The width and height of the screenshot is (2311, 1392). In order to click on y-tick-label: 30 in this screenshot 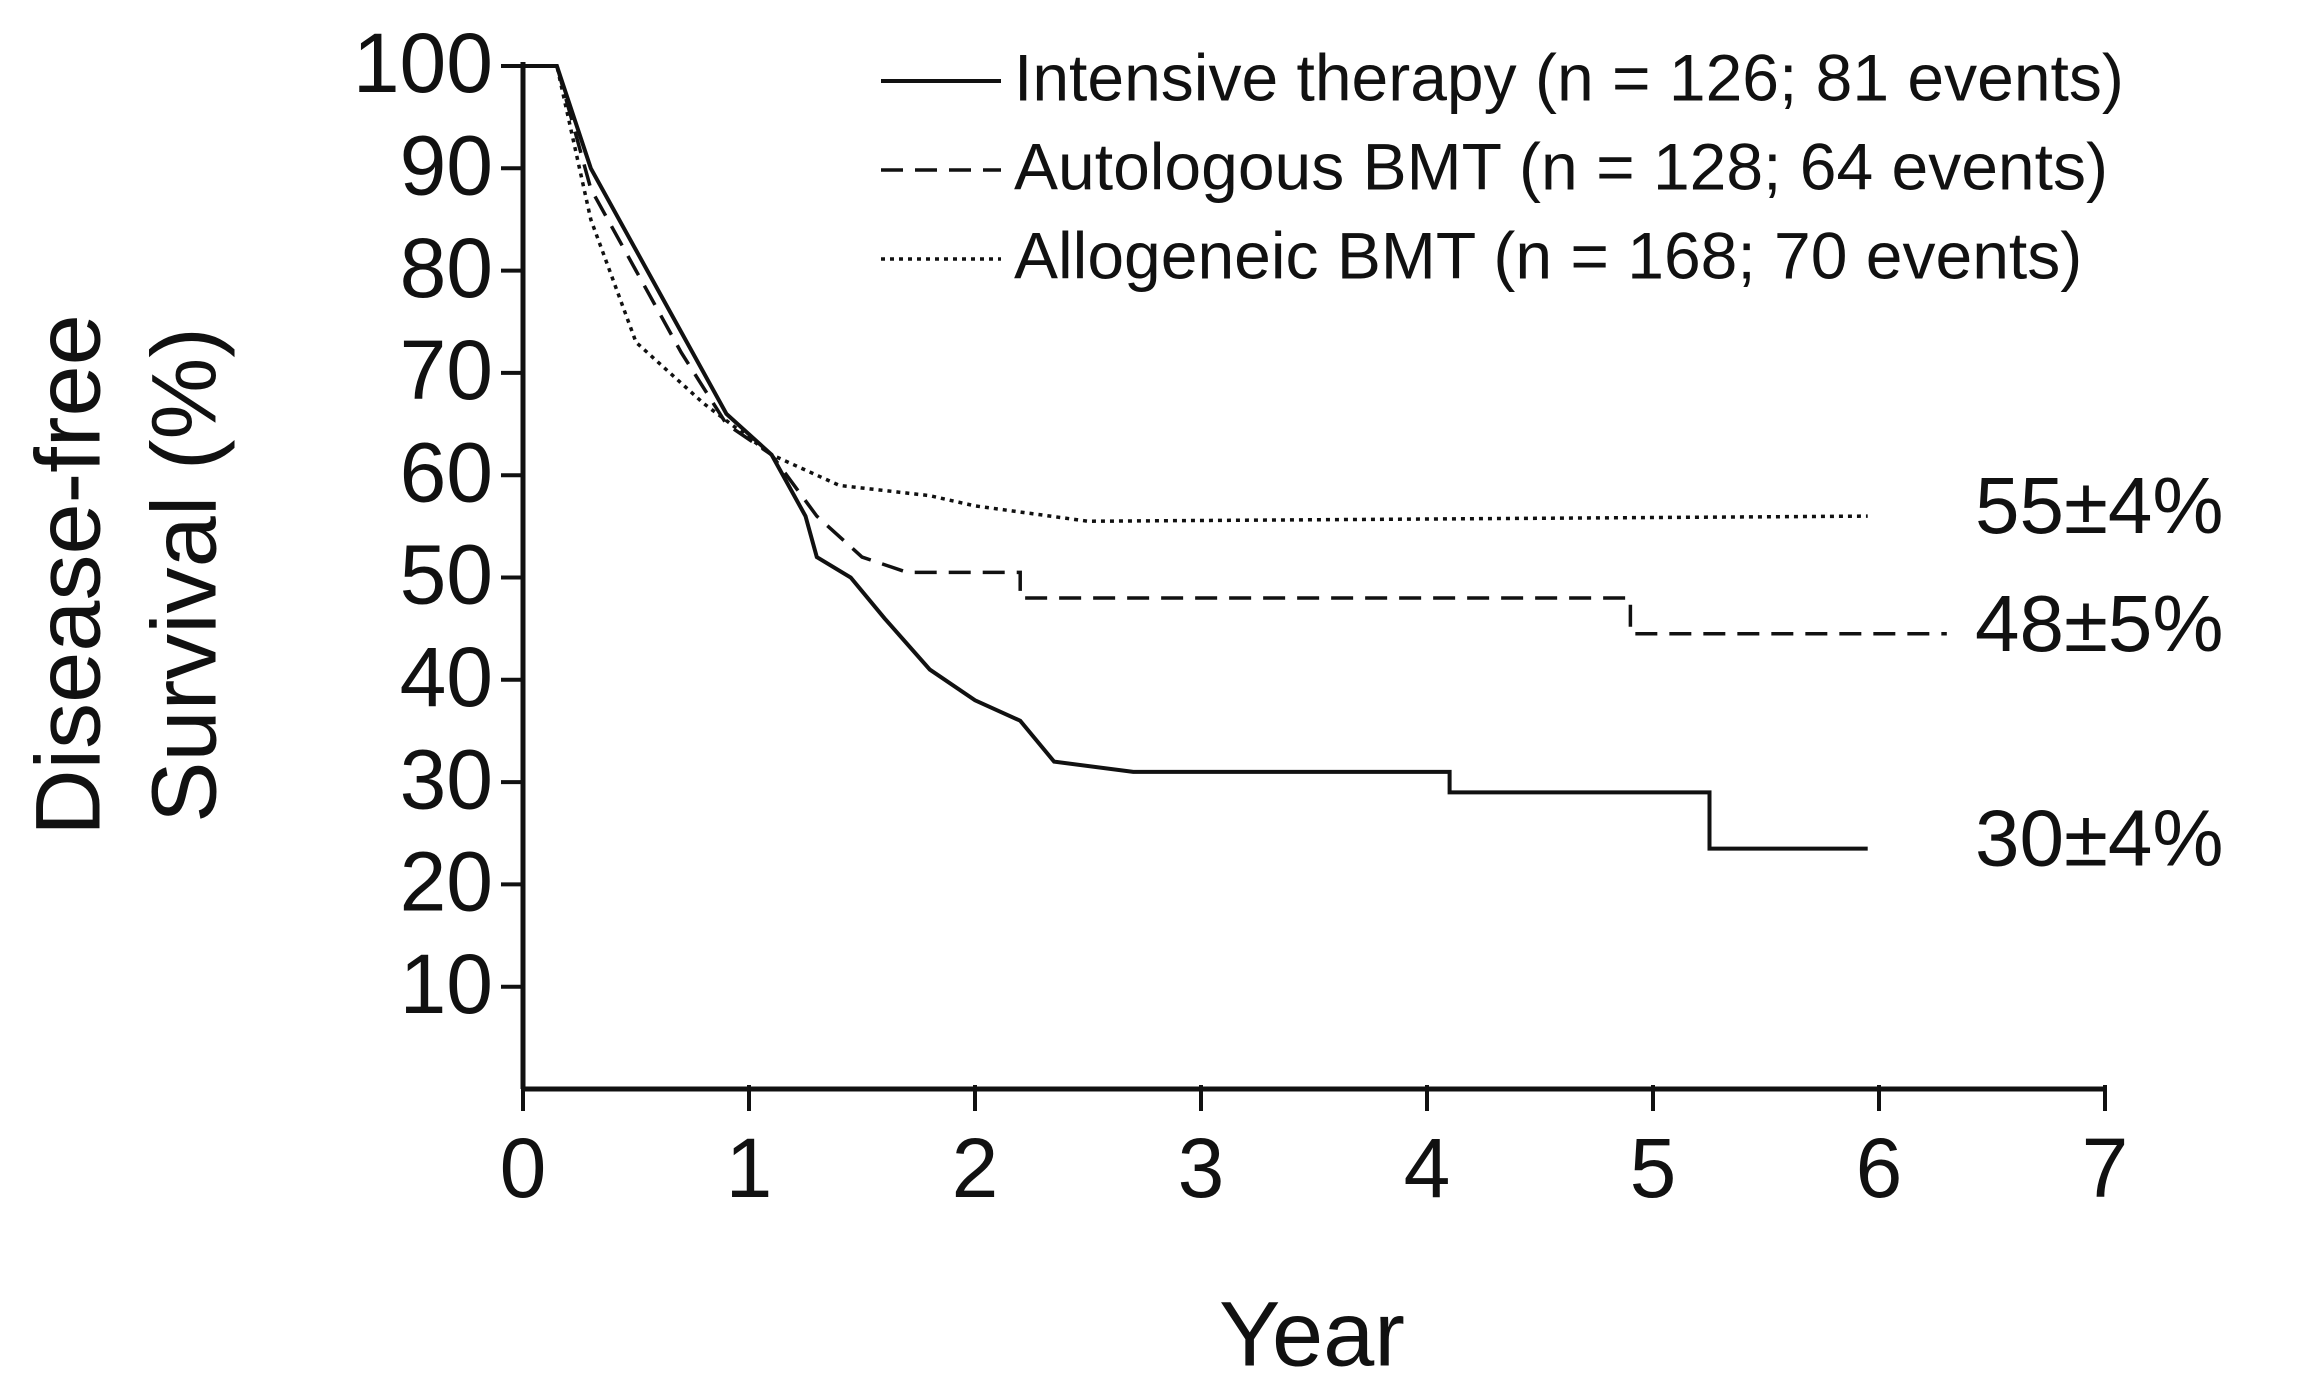, I will do `click(446, 779)`.